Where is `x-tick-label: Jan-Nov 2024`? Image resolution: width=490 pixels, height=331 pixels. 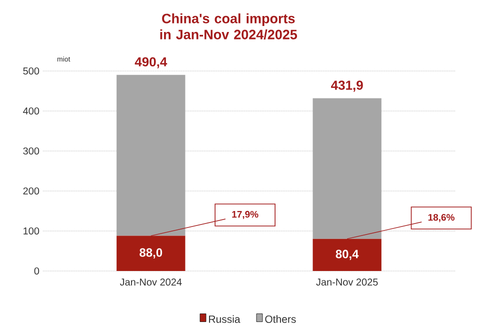
x-tick-label: Jan-Nov 2024 is located at coordinates (151, 282).